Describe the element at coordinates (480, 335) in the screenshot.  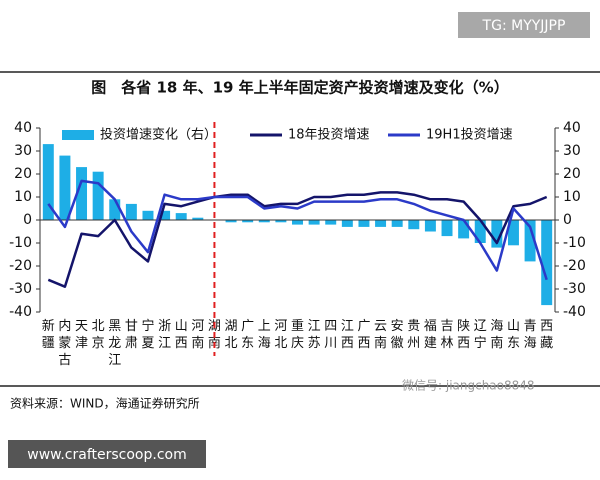
I see `x-tick-label: 辽宁` at that location.